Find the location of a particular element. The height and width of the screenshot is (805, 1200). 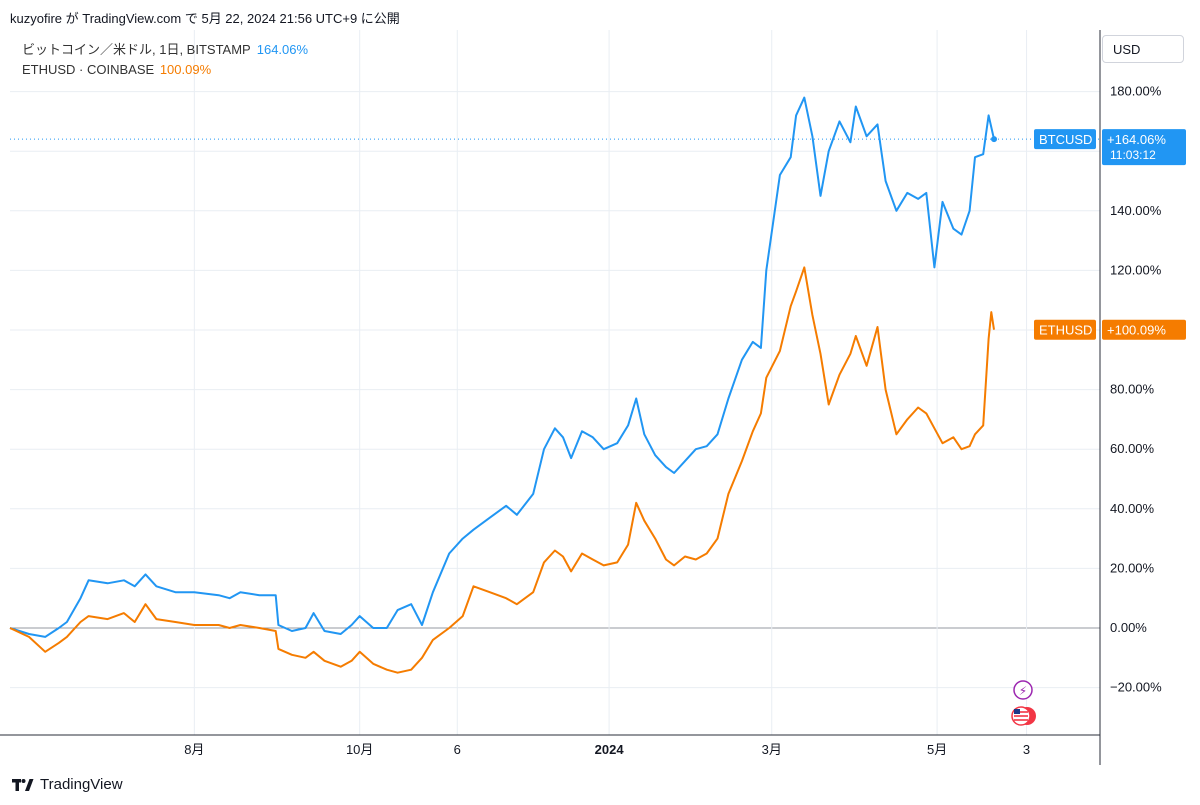

y-tick-label: 80.00% is located at coordinates (1132, 389).